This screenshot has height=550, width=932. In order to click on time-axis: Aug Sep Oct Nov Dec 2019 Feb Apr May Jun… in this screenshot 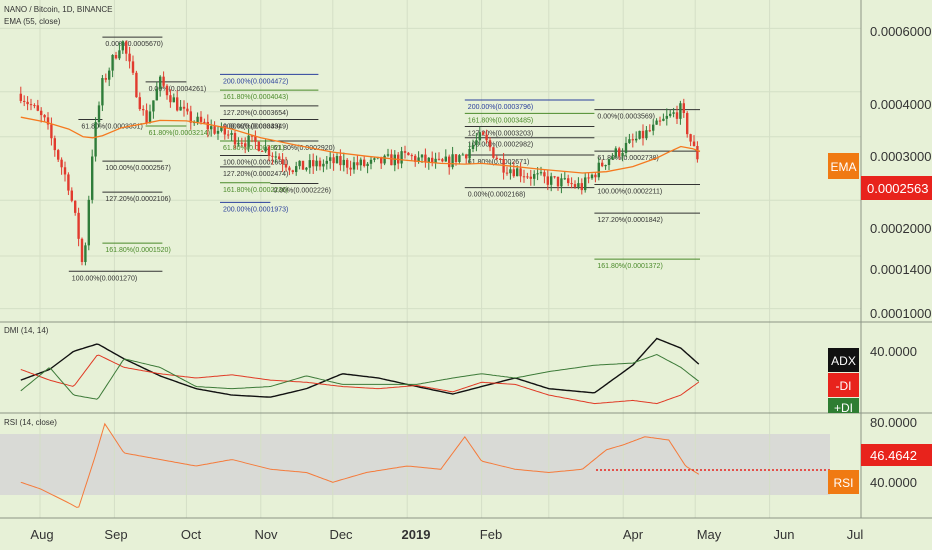, I will do `click(446, 534)`.